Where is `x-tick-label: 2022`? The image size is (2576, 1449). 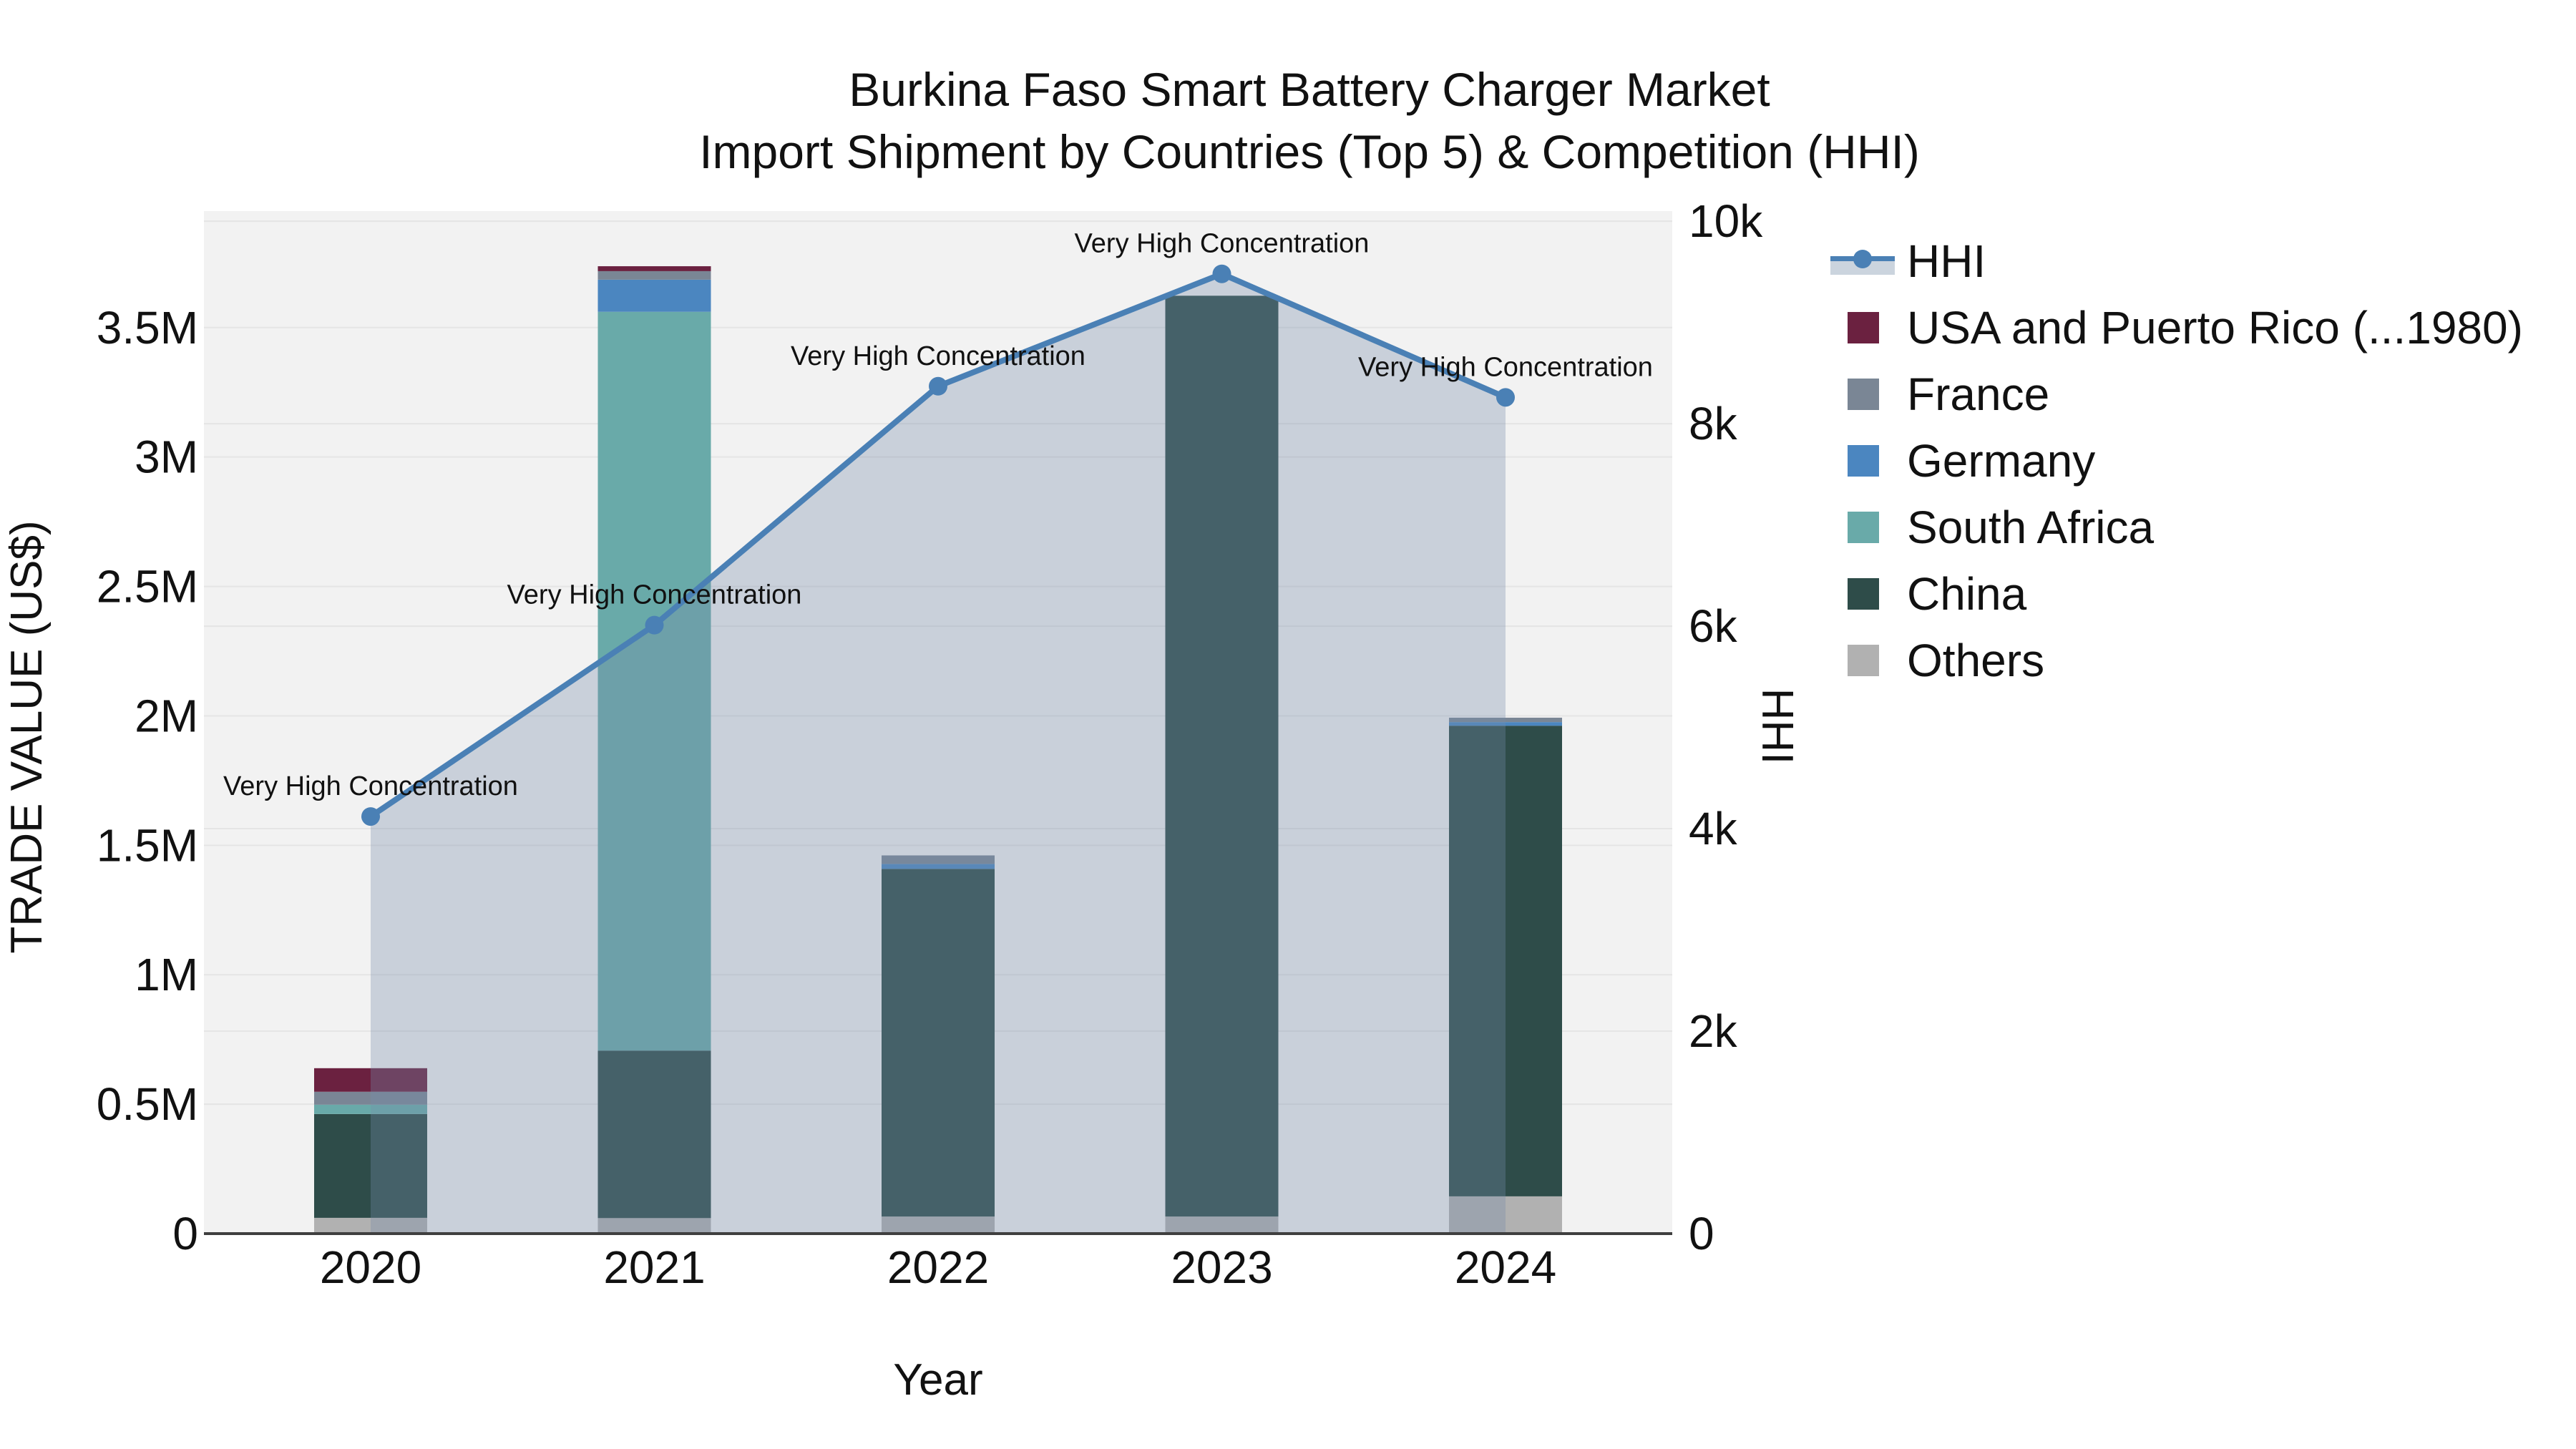
x-tick-label: 2022 is located at coordinates (938, 1267).